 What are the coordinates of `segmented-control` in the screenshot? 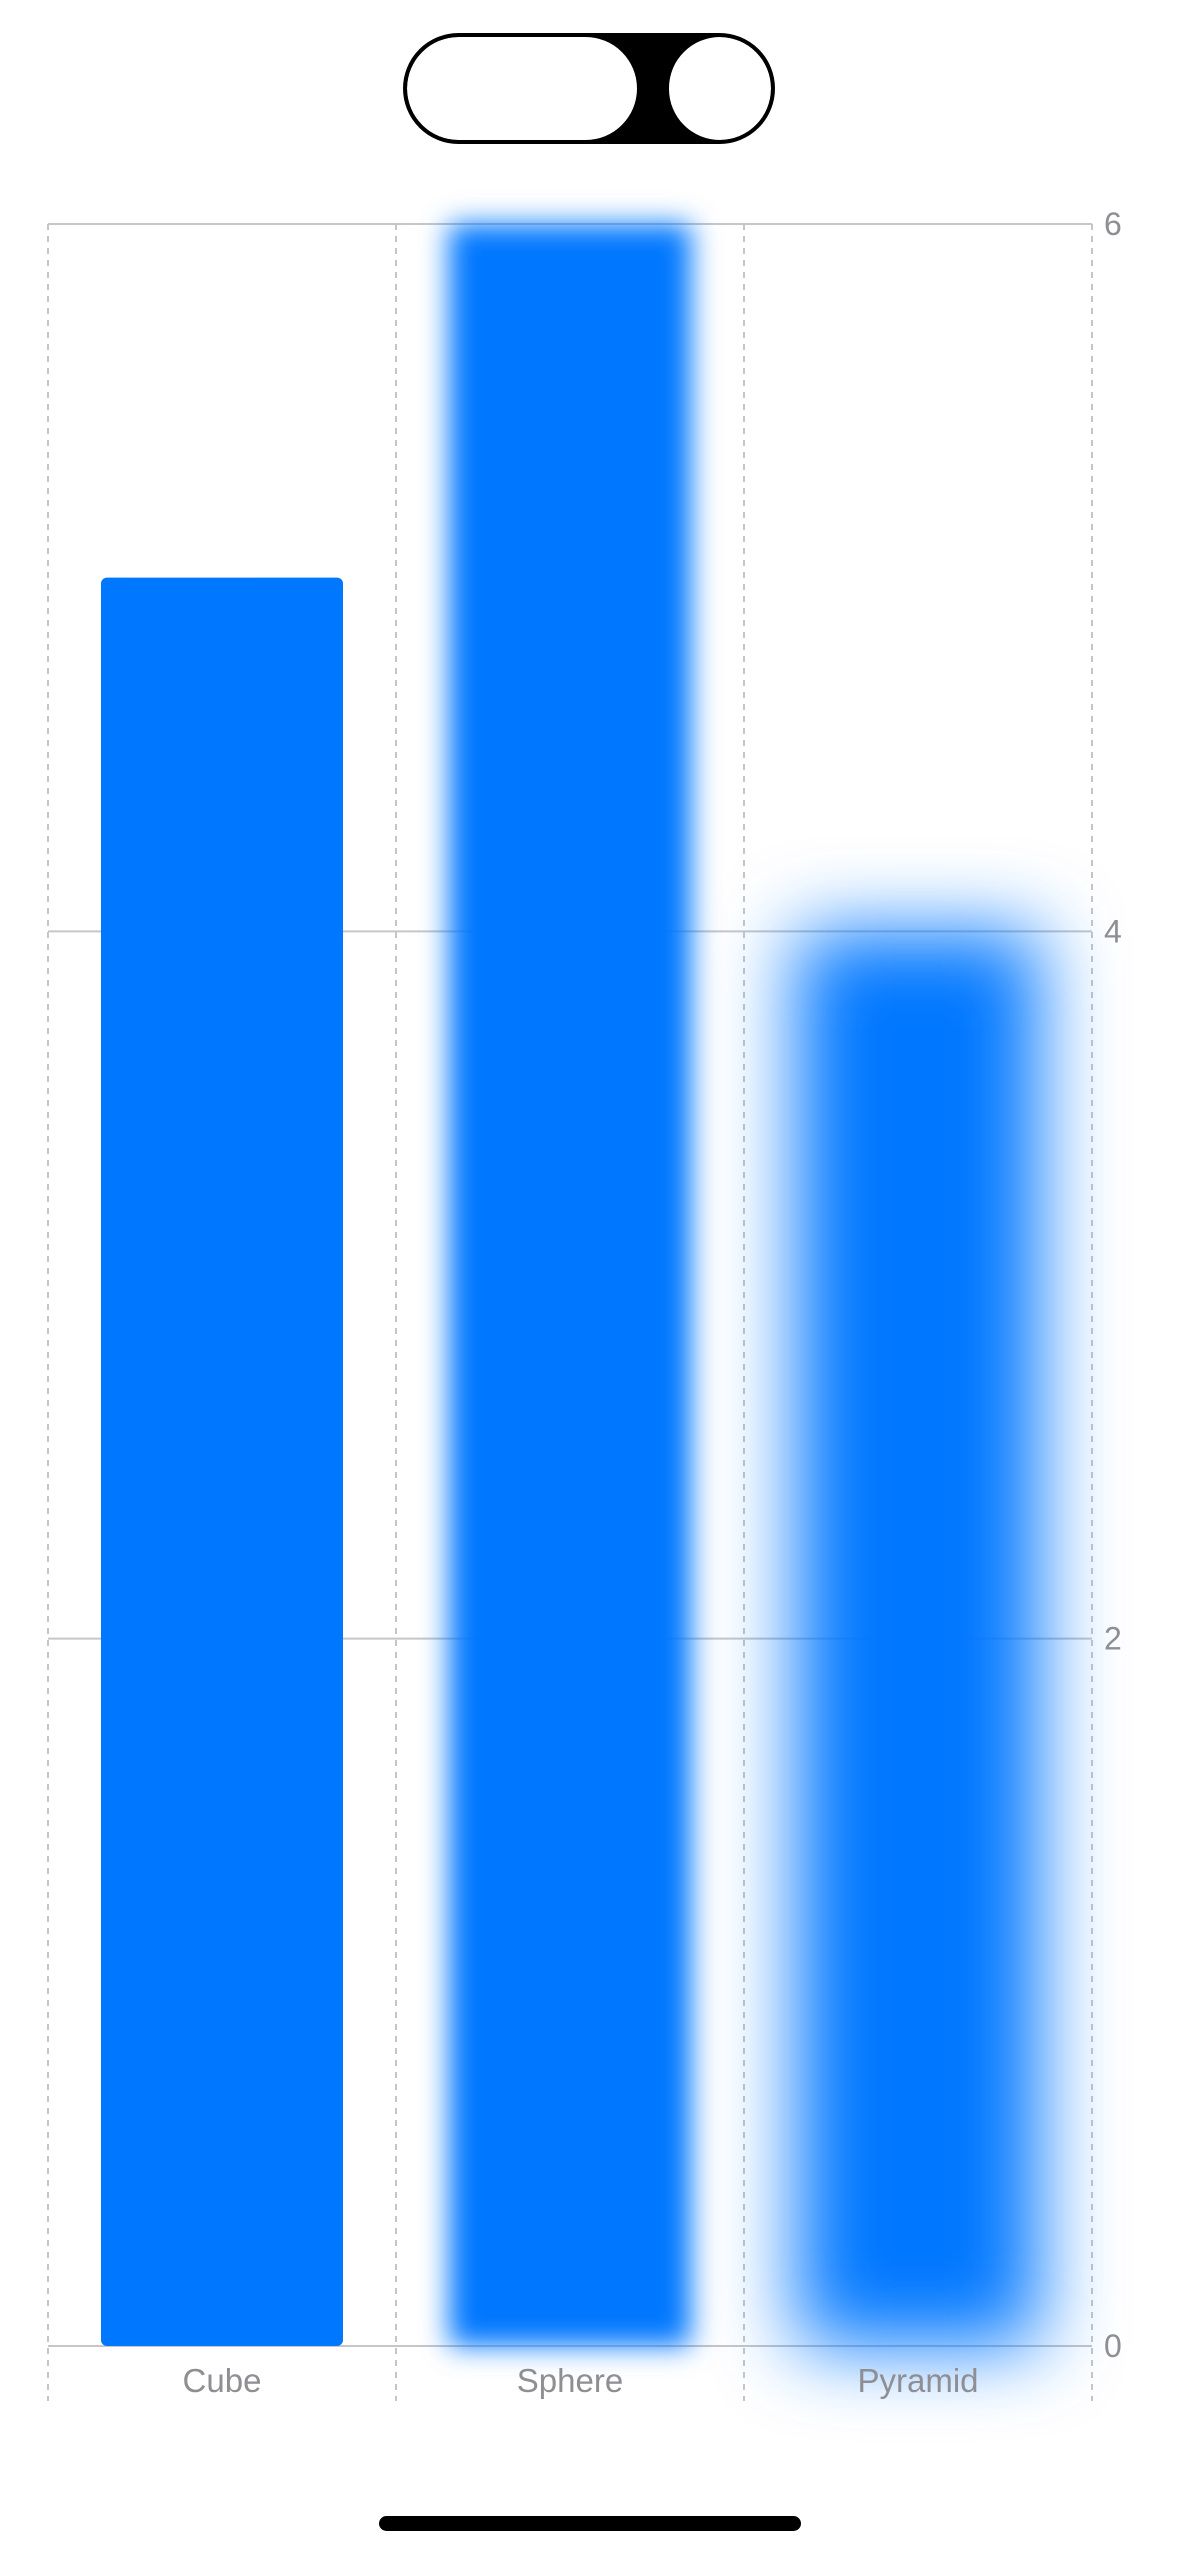 It's located at (589, 88).